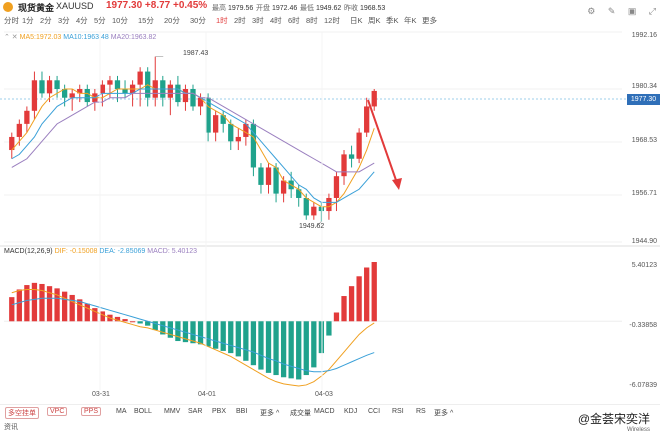 The height and width of the screenshot is (437, 660). I want to click on high-stat: 最高 1979.56, so click(232, 8).